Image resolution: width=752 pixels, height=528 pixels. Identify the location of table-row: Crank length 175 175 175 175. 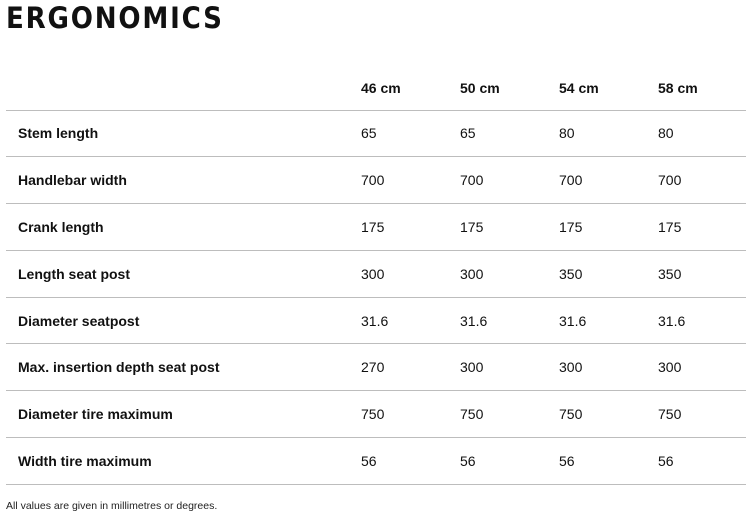
(376, 227).